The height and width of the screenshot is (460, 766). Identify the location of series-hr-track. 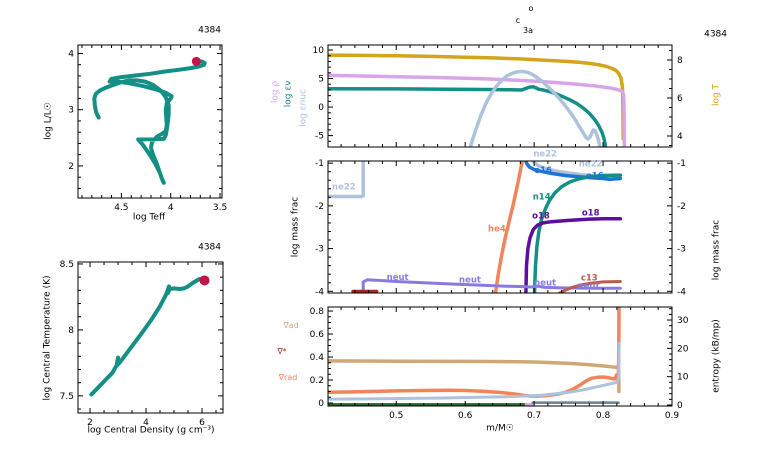
(149, 122).